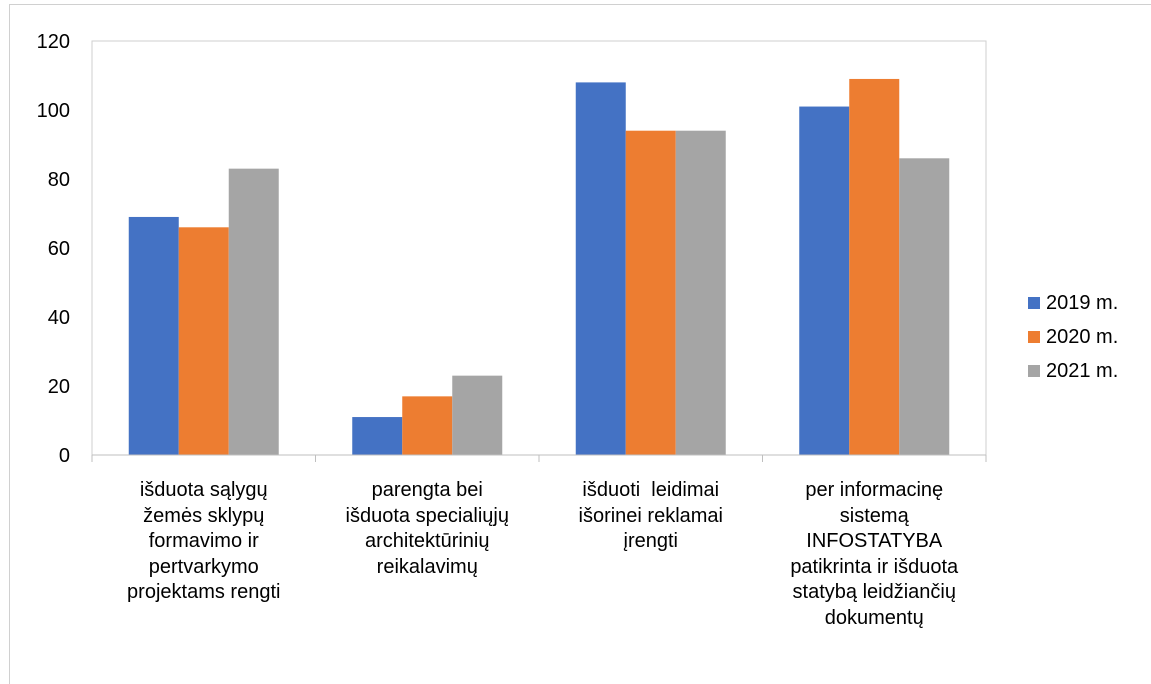  I want to click on legend-item: 2021 m., so click(1073, 371).